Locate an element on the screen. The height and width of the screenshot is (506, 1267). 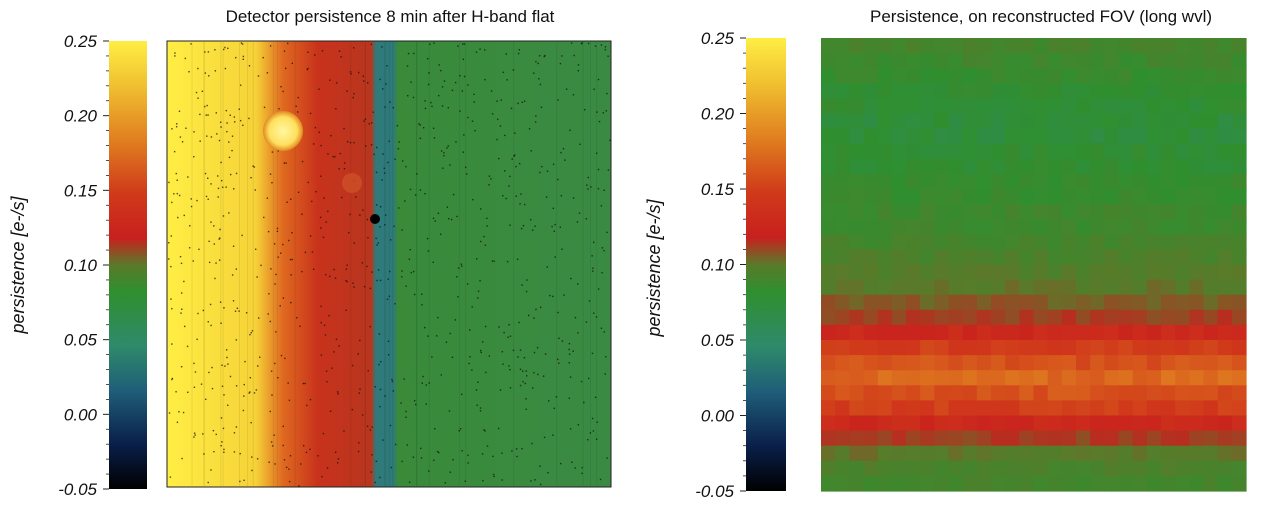
tick-label: 0.20 is located at coordinates (718, 114).